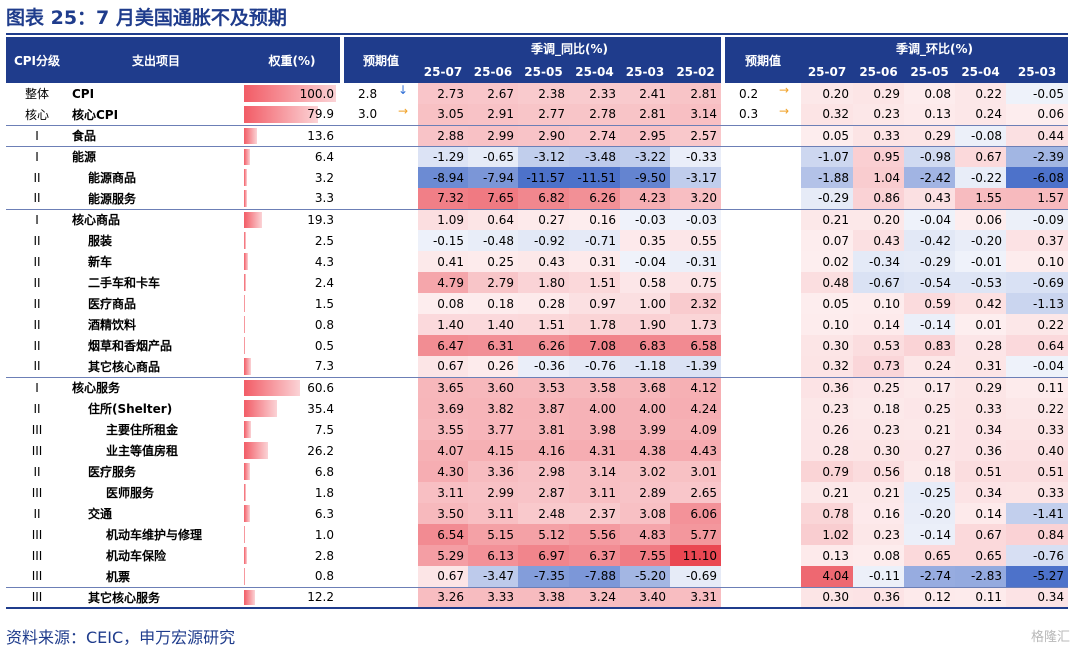 The height and width of the screenshot is (654, 1080). I want to click on mom-value-cell: -1.07, so click(827, 156).